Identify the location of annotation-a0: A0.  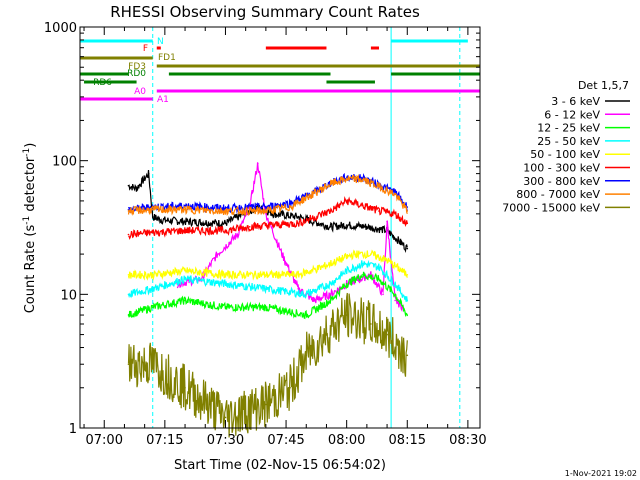
(116, 94).